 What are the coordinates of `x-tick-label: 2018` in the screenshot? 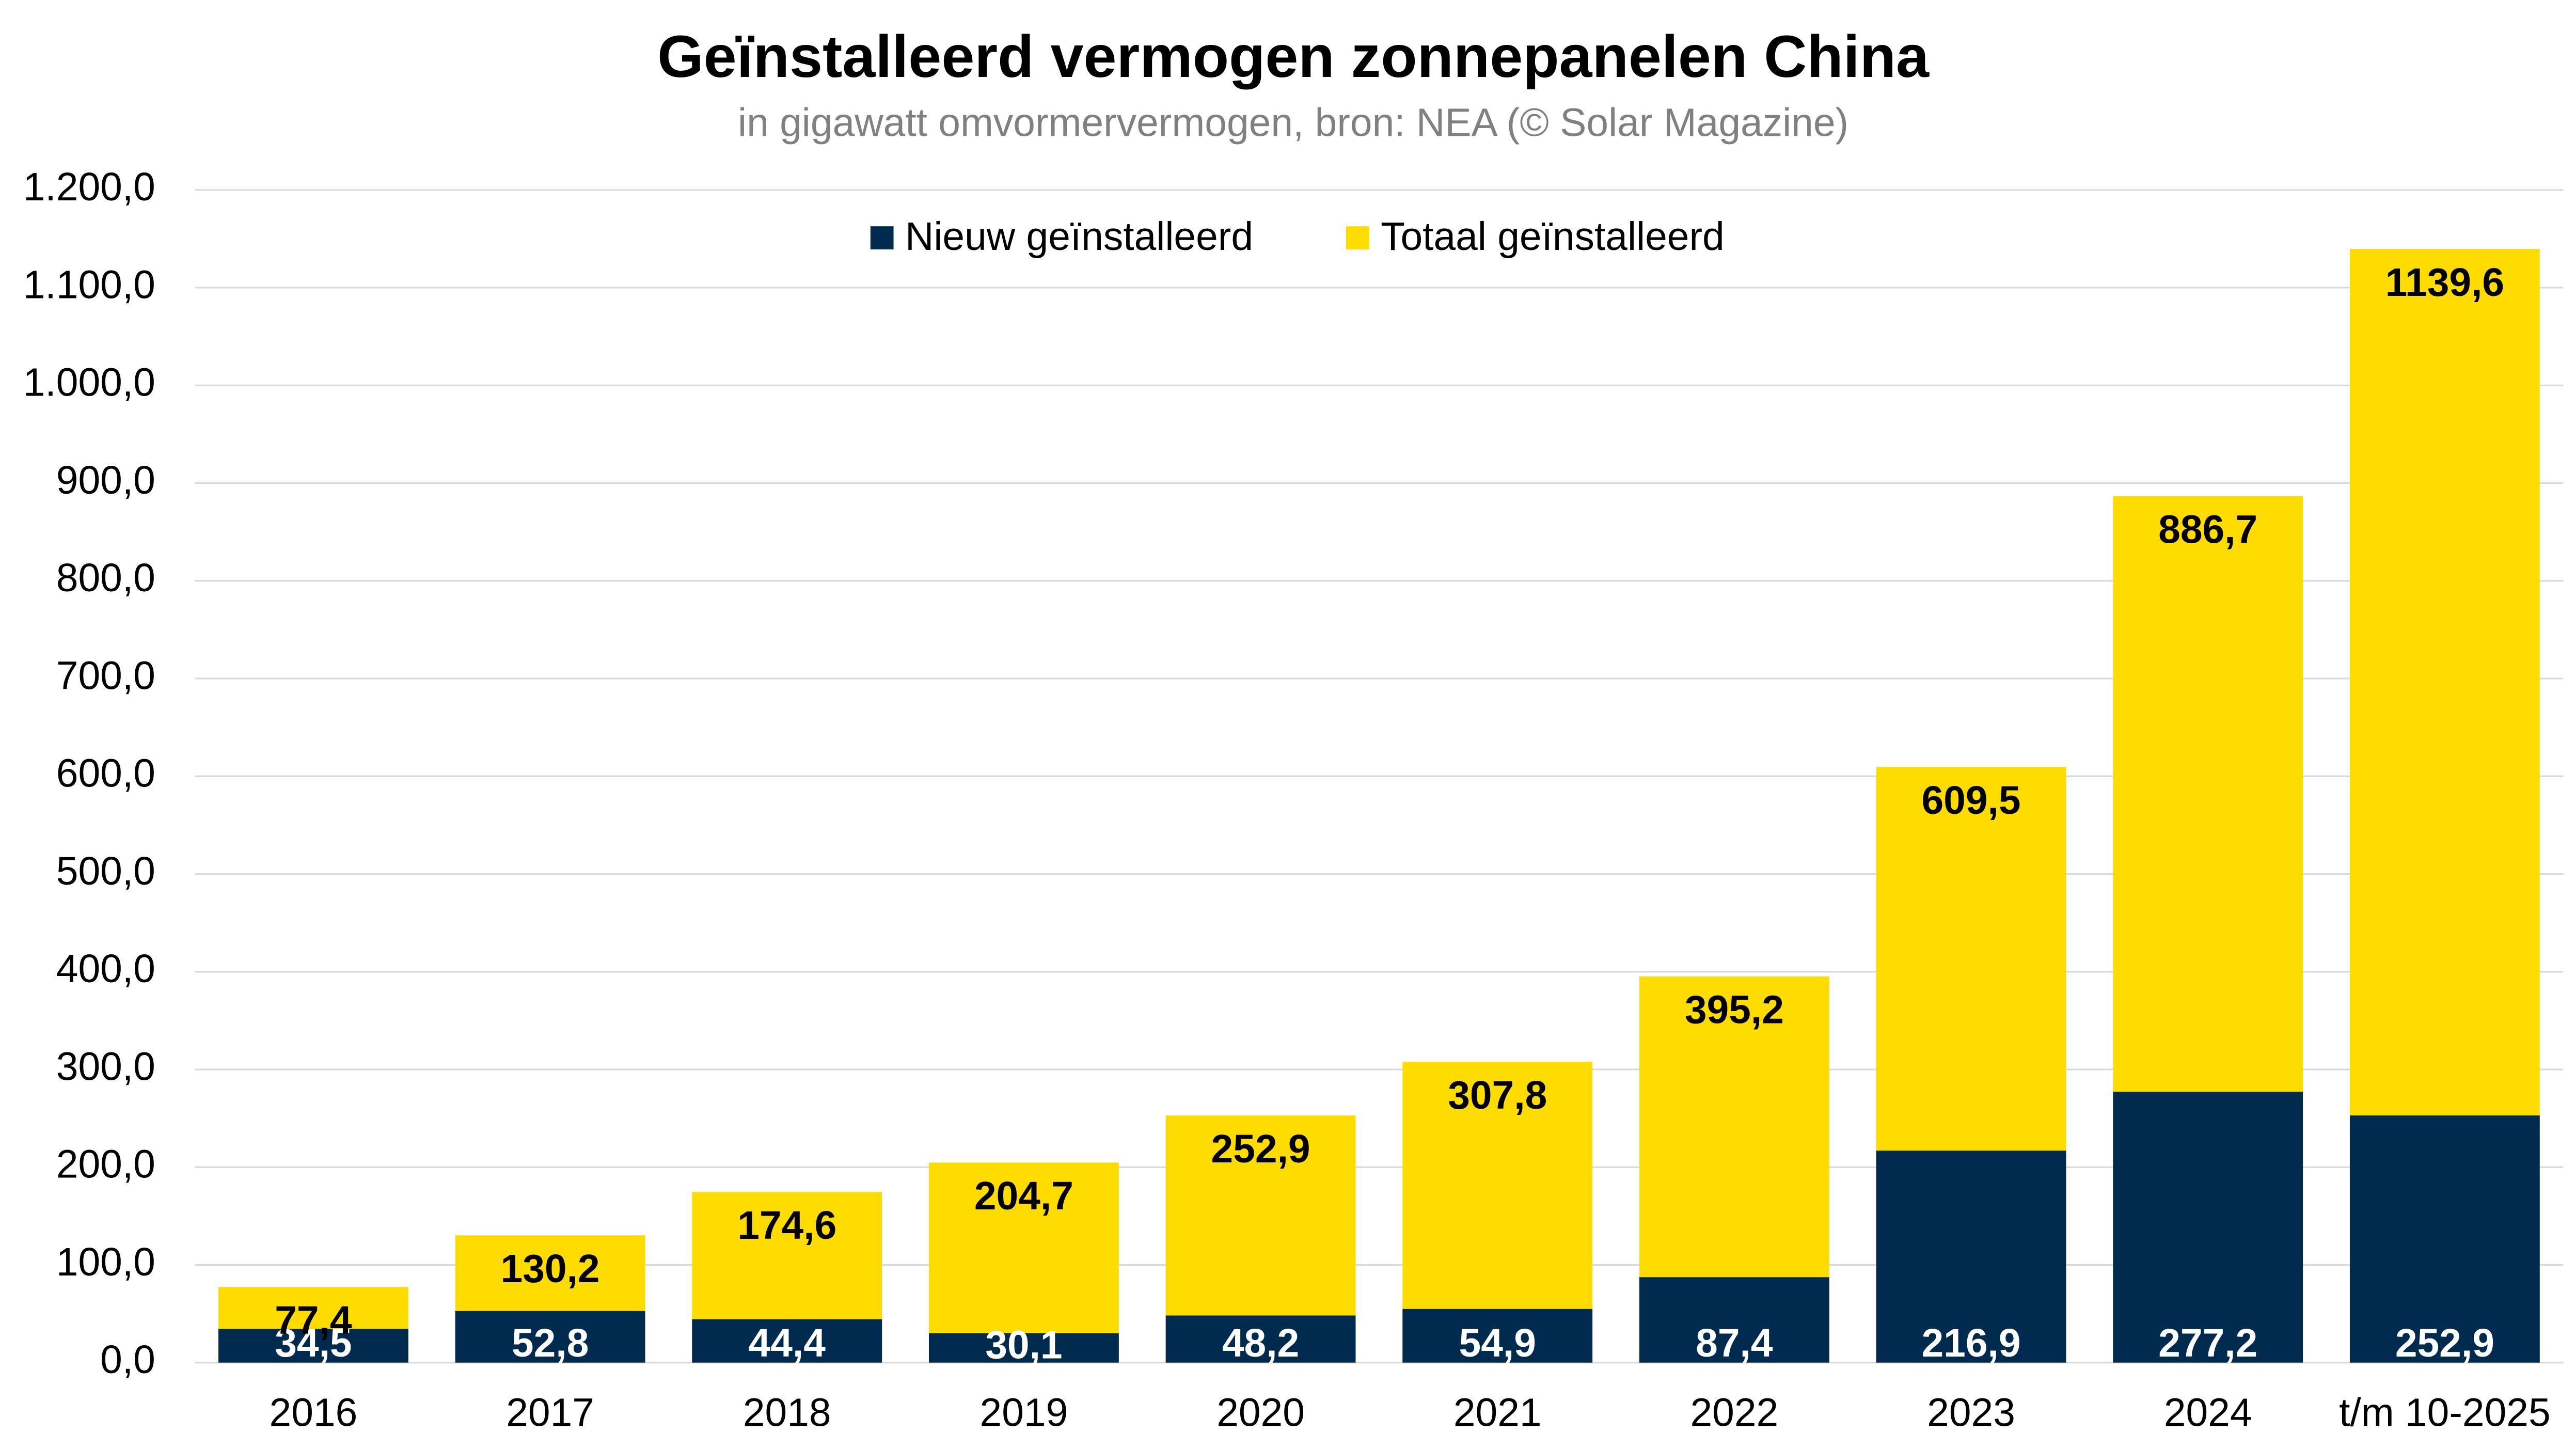 It's located at (787, 1413).